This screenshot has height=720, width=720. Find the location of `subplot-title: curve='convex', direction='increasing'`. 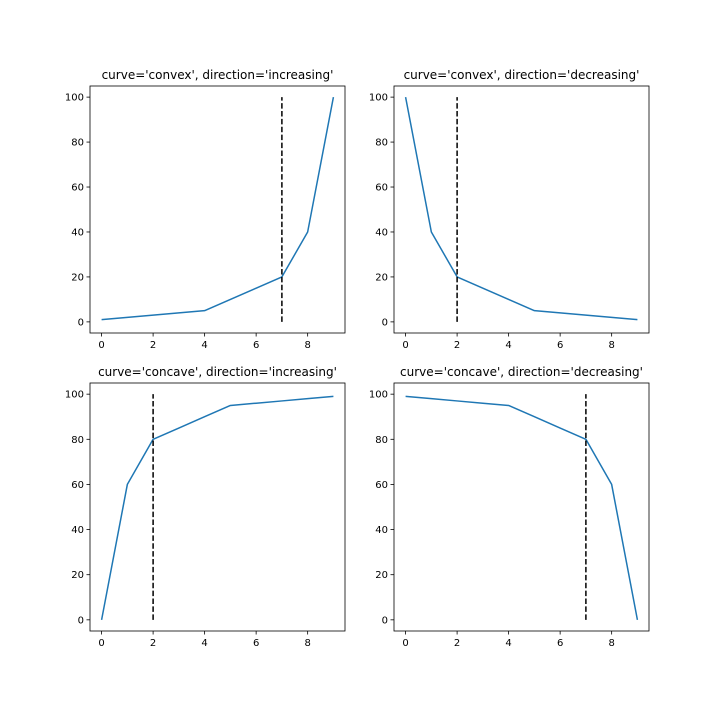

subplot-title: curve='convex', direction='increasing' is located at coordinates (218, 75).